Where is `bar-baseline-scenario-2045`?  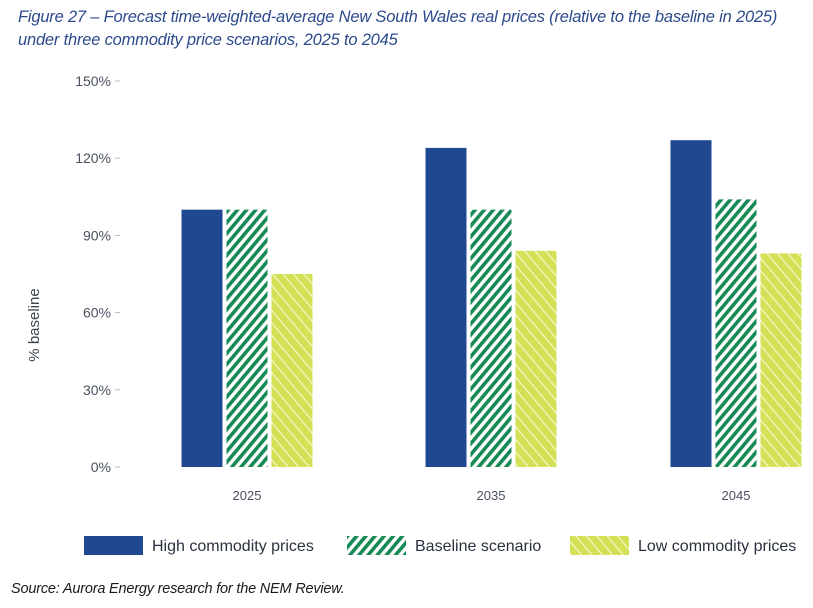 bar-baseline-scenario-2045 is located at coordinates (736, 333).